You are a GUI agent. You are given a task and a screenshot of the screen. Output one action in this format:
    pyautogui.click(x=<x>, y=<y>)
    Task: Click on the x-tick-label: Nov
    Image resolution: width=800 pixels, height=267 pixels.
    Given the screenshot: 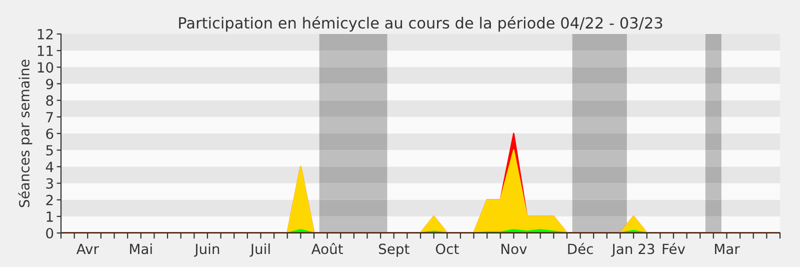 What is the action you would take?
    pyautogui.click(x=514, y=249)
    